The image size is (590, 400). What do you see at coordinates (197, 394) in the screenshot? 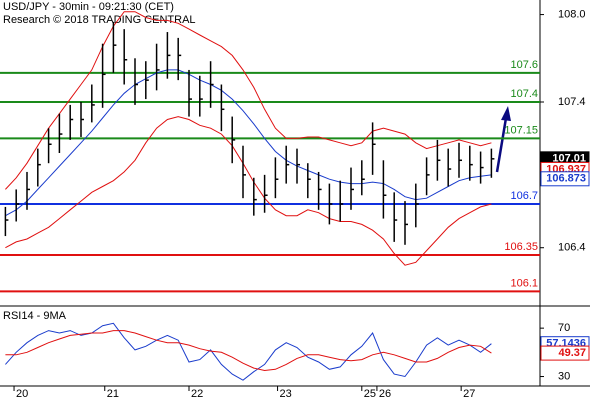
I see `x-tick-label: 22` at bounding box center [197, 394].